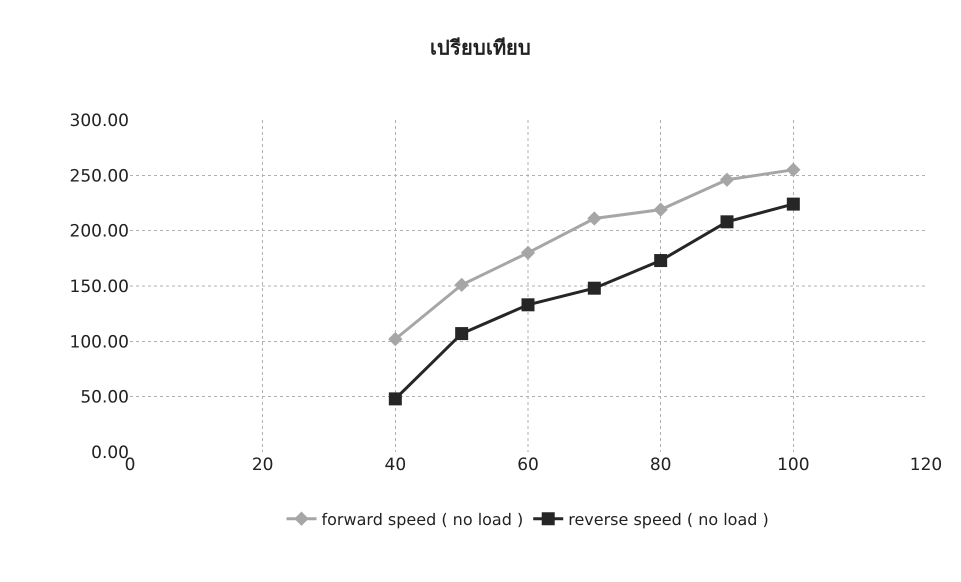 This screenshot has height=582, width=961. What do you see at coordinates (926, 465) in the screenshot?
I see `x-tick-label: 120` at bounding box center [926, 465].